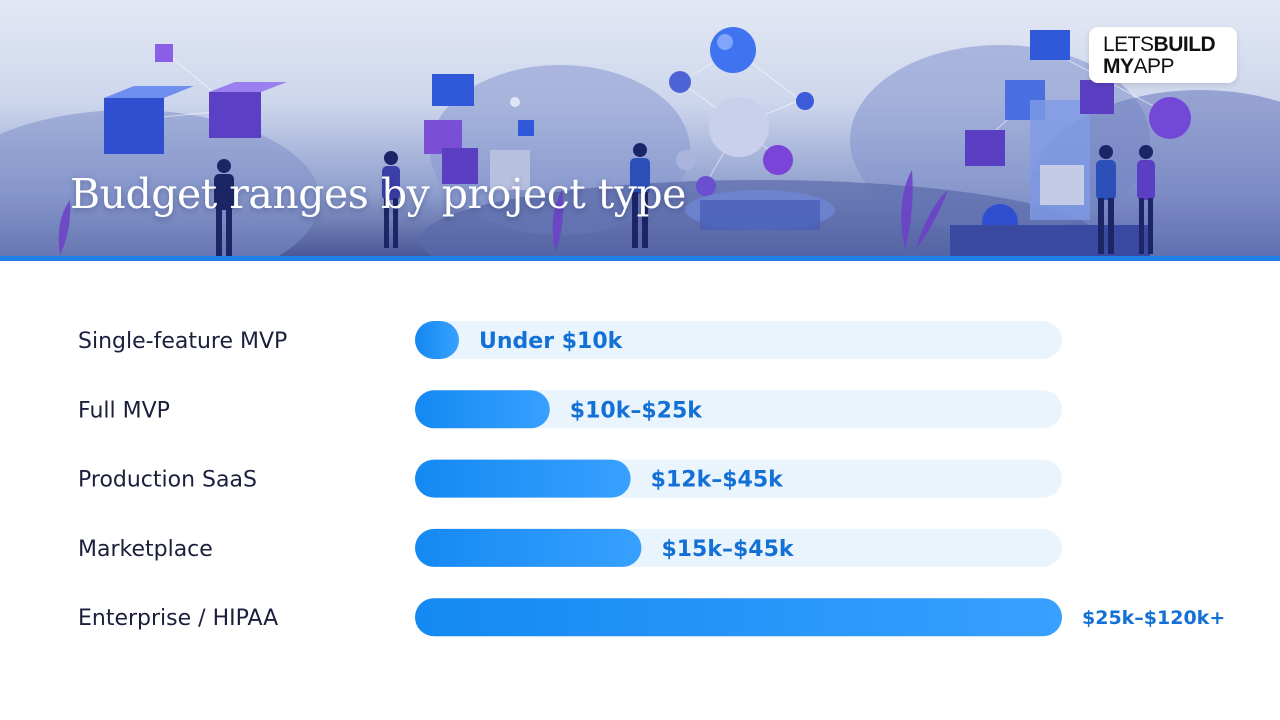 The width and height of the screenshot is (1280, 720). I want to click on logo-line-1: LETSBUILD, so click(1159, 44).